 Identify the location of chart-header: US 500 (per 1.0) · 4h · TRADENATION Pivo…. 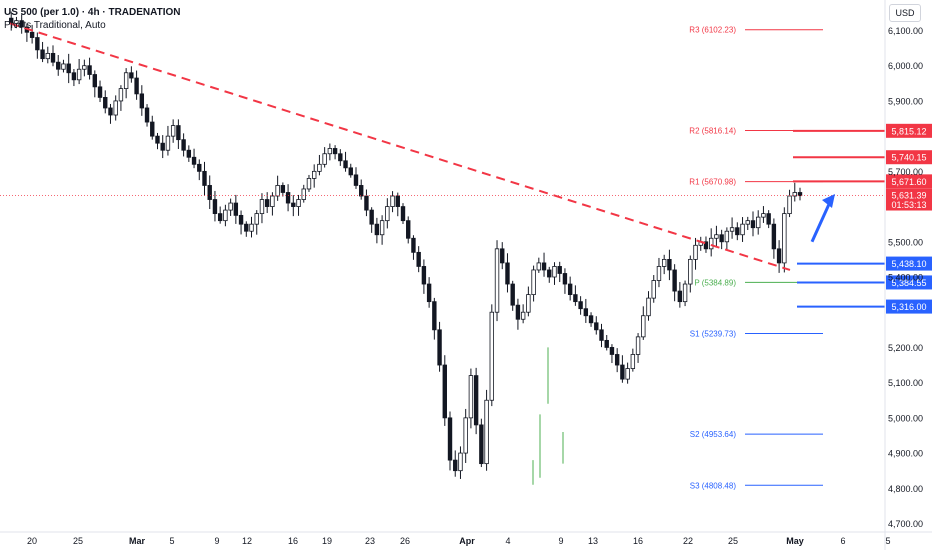
(92, 19).